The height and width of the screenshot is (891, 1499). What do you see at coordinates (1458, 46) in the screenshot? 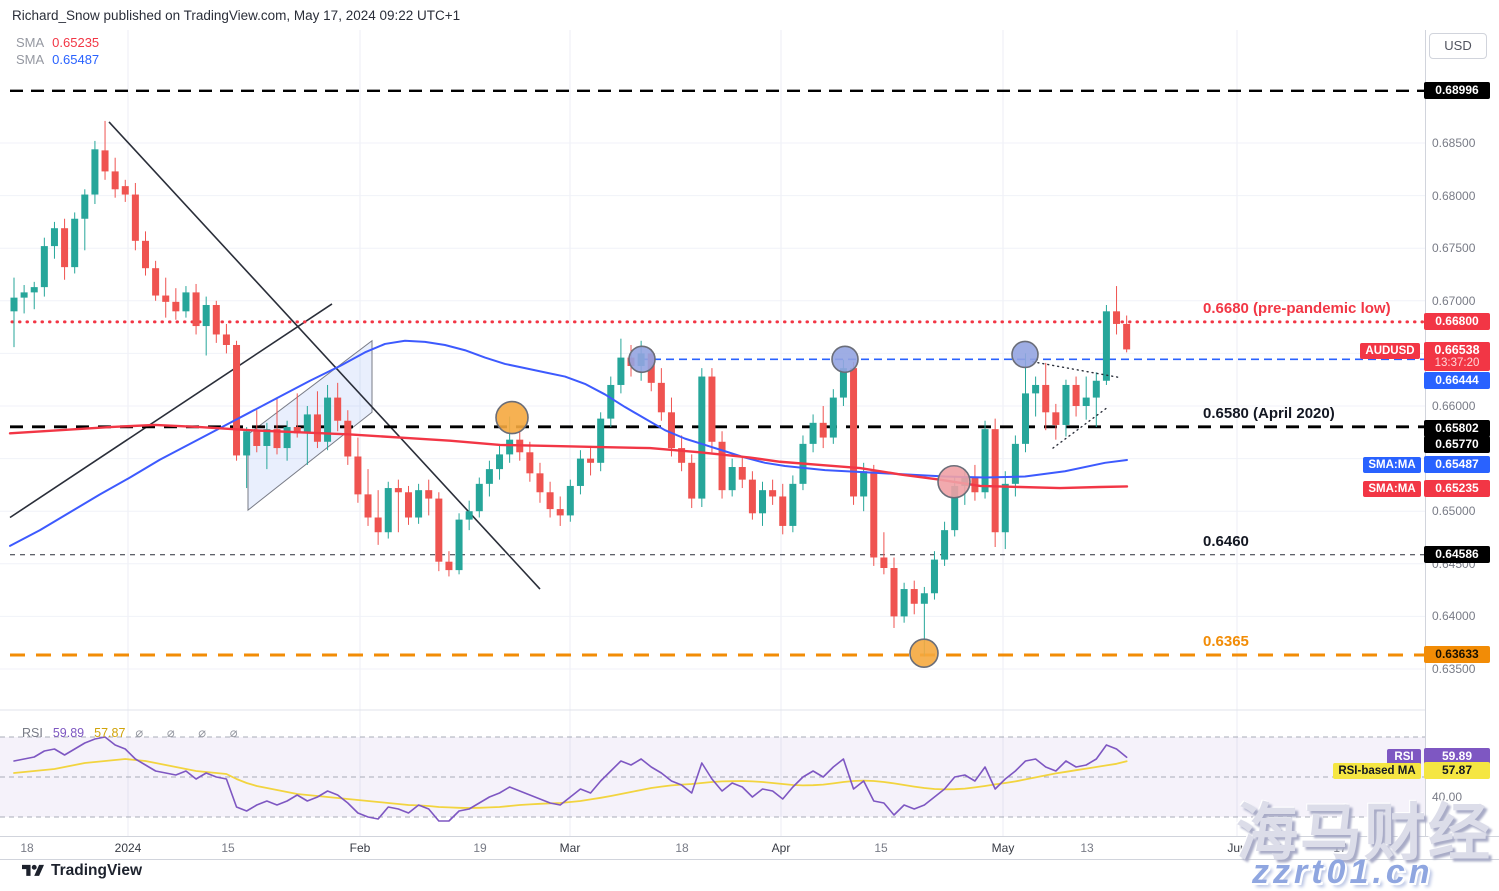
I see `currency-toggle-button: USD` at bounding box center [1458, 46].